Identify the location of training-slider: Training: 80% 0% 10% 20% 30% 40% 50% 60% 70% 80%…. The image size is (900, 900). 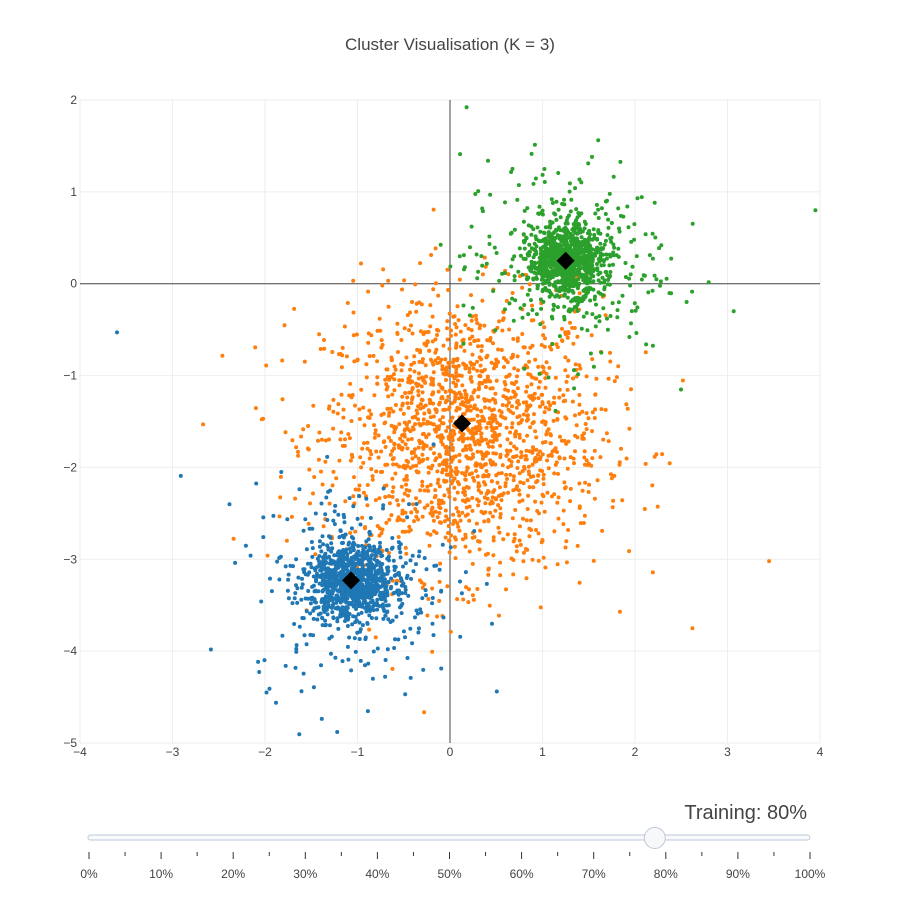
(452, 841).